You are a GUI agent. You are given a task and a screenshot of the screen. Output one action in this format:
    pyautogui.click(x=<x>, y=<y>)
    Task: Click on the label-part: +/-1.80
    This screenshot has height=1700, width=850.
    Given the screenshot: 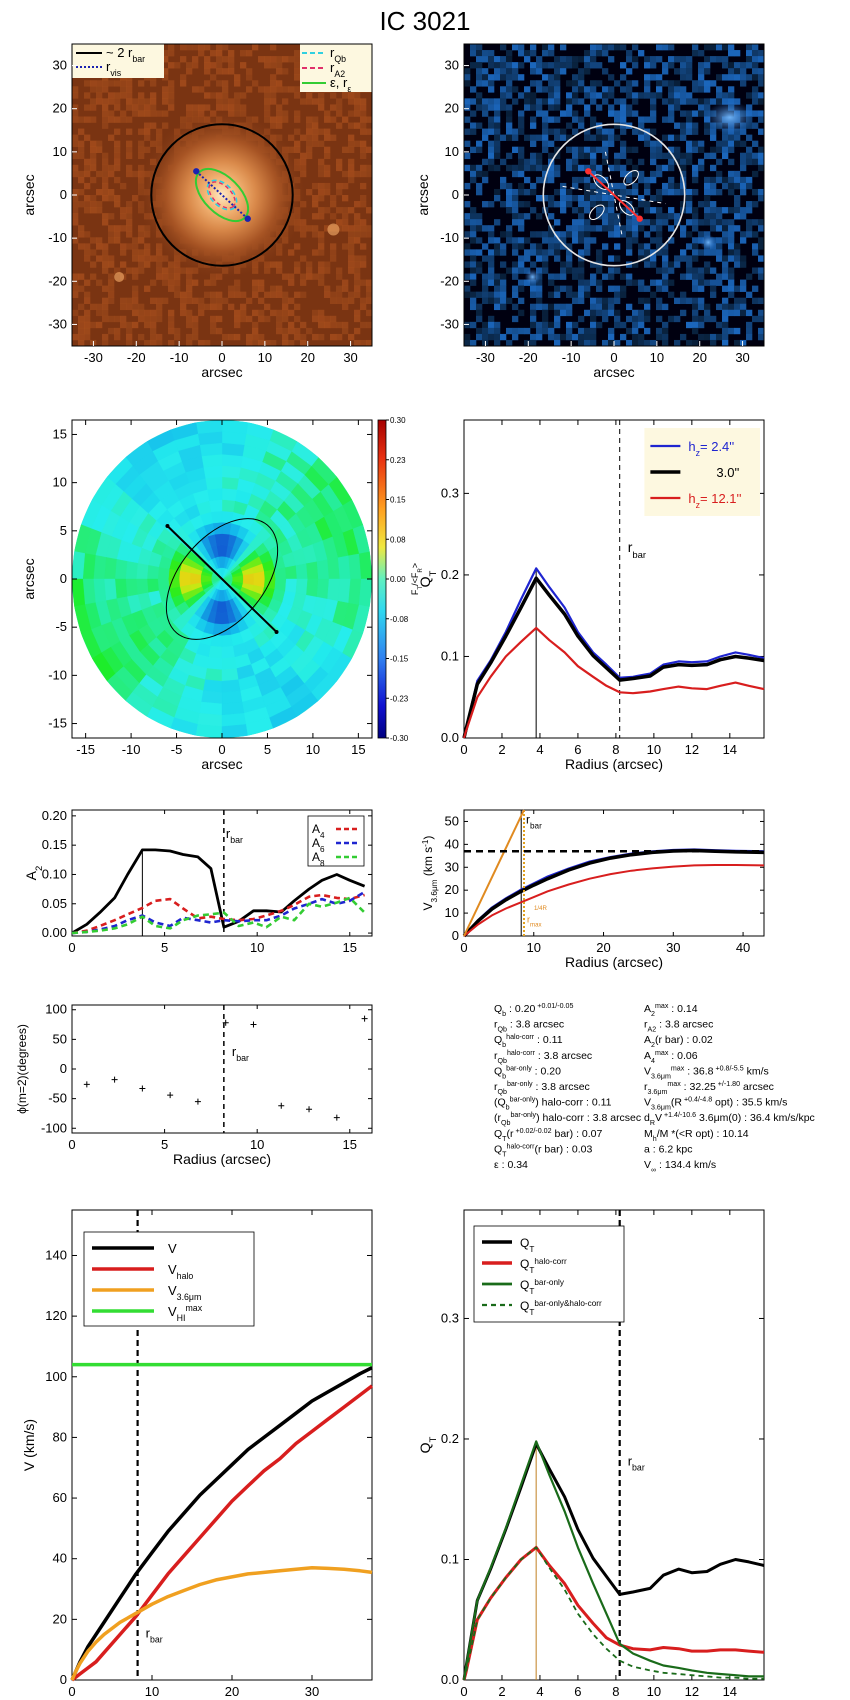 What is the action you would take?
    pyautogui.click(x=728, y=1084)
    